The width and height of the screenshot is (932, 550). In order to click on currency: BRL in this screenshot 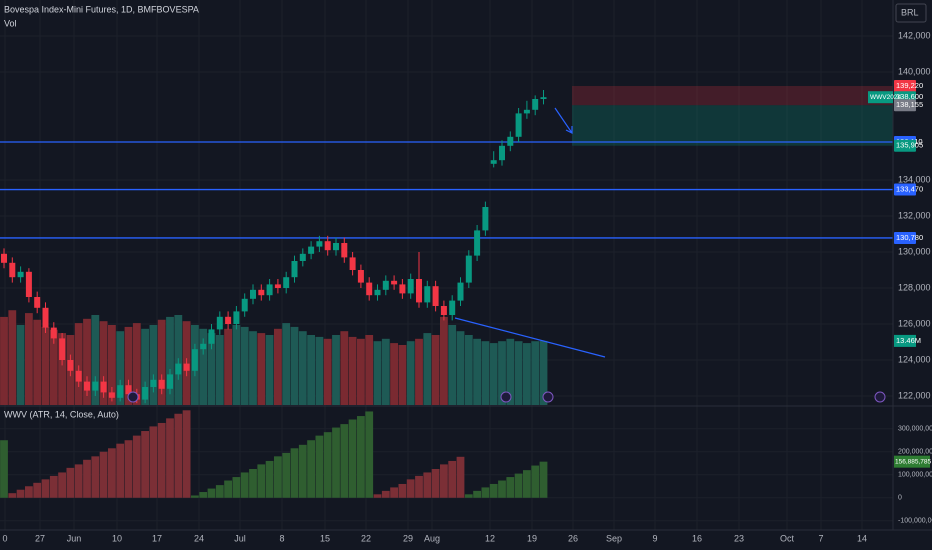, I will do `click(910, 12)`.